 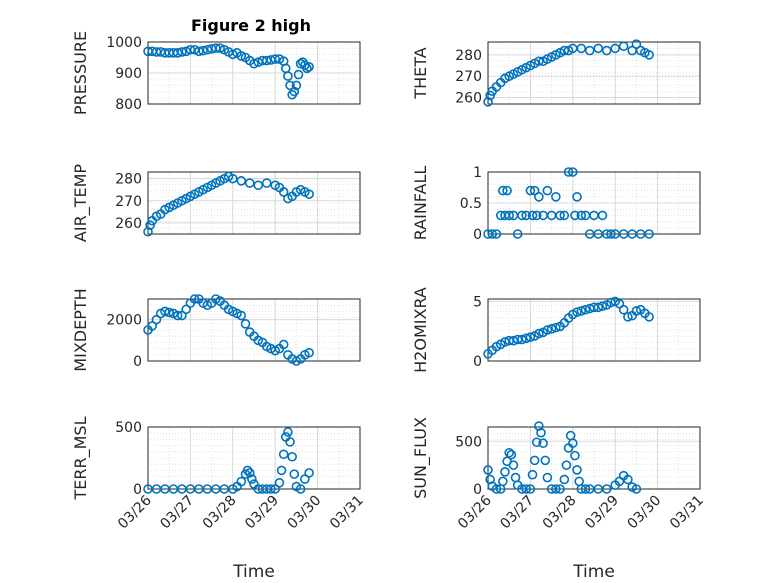 What do you see at coordinates (128, 202) in the screenshot?
I see `y-tick-label: 270` at bounding box center [128, 202].